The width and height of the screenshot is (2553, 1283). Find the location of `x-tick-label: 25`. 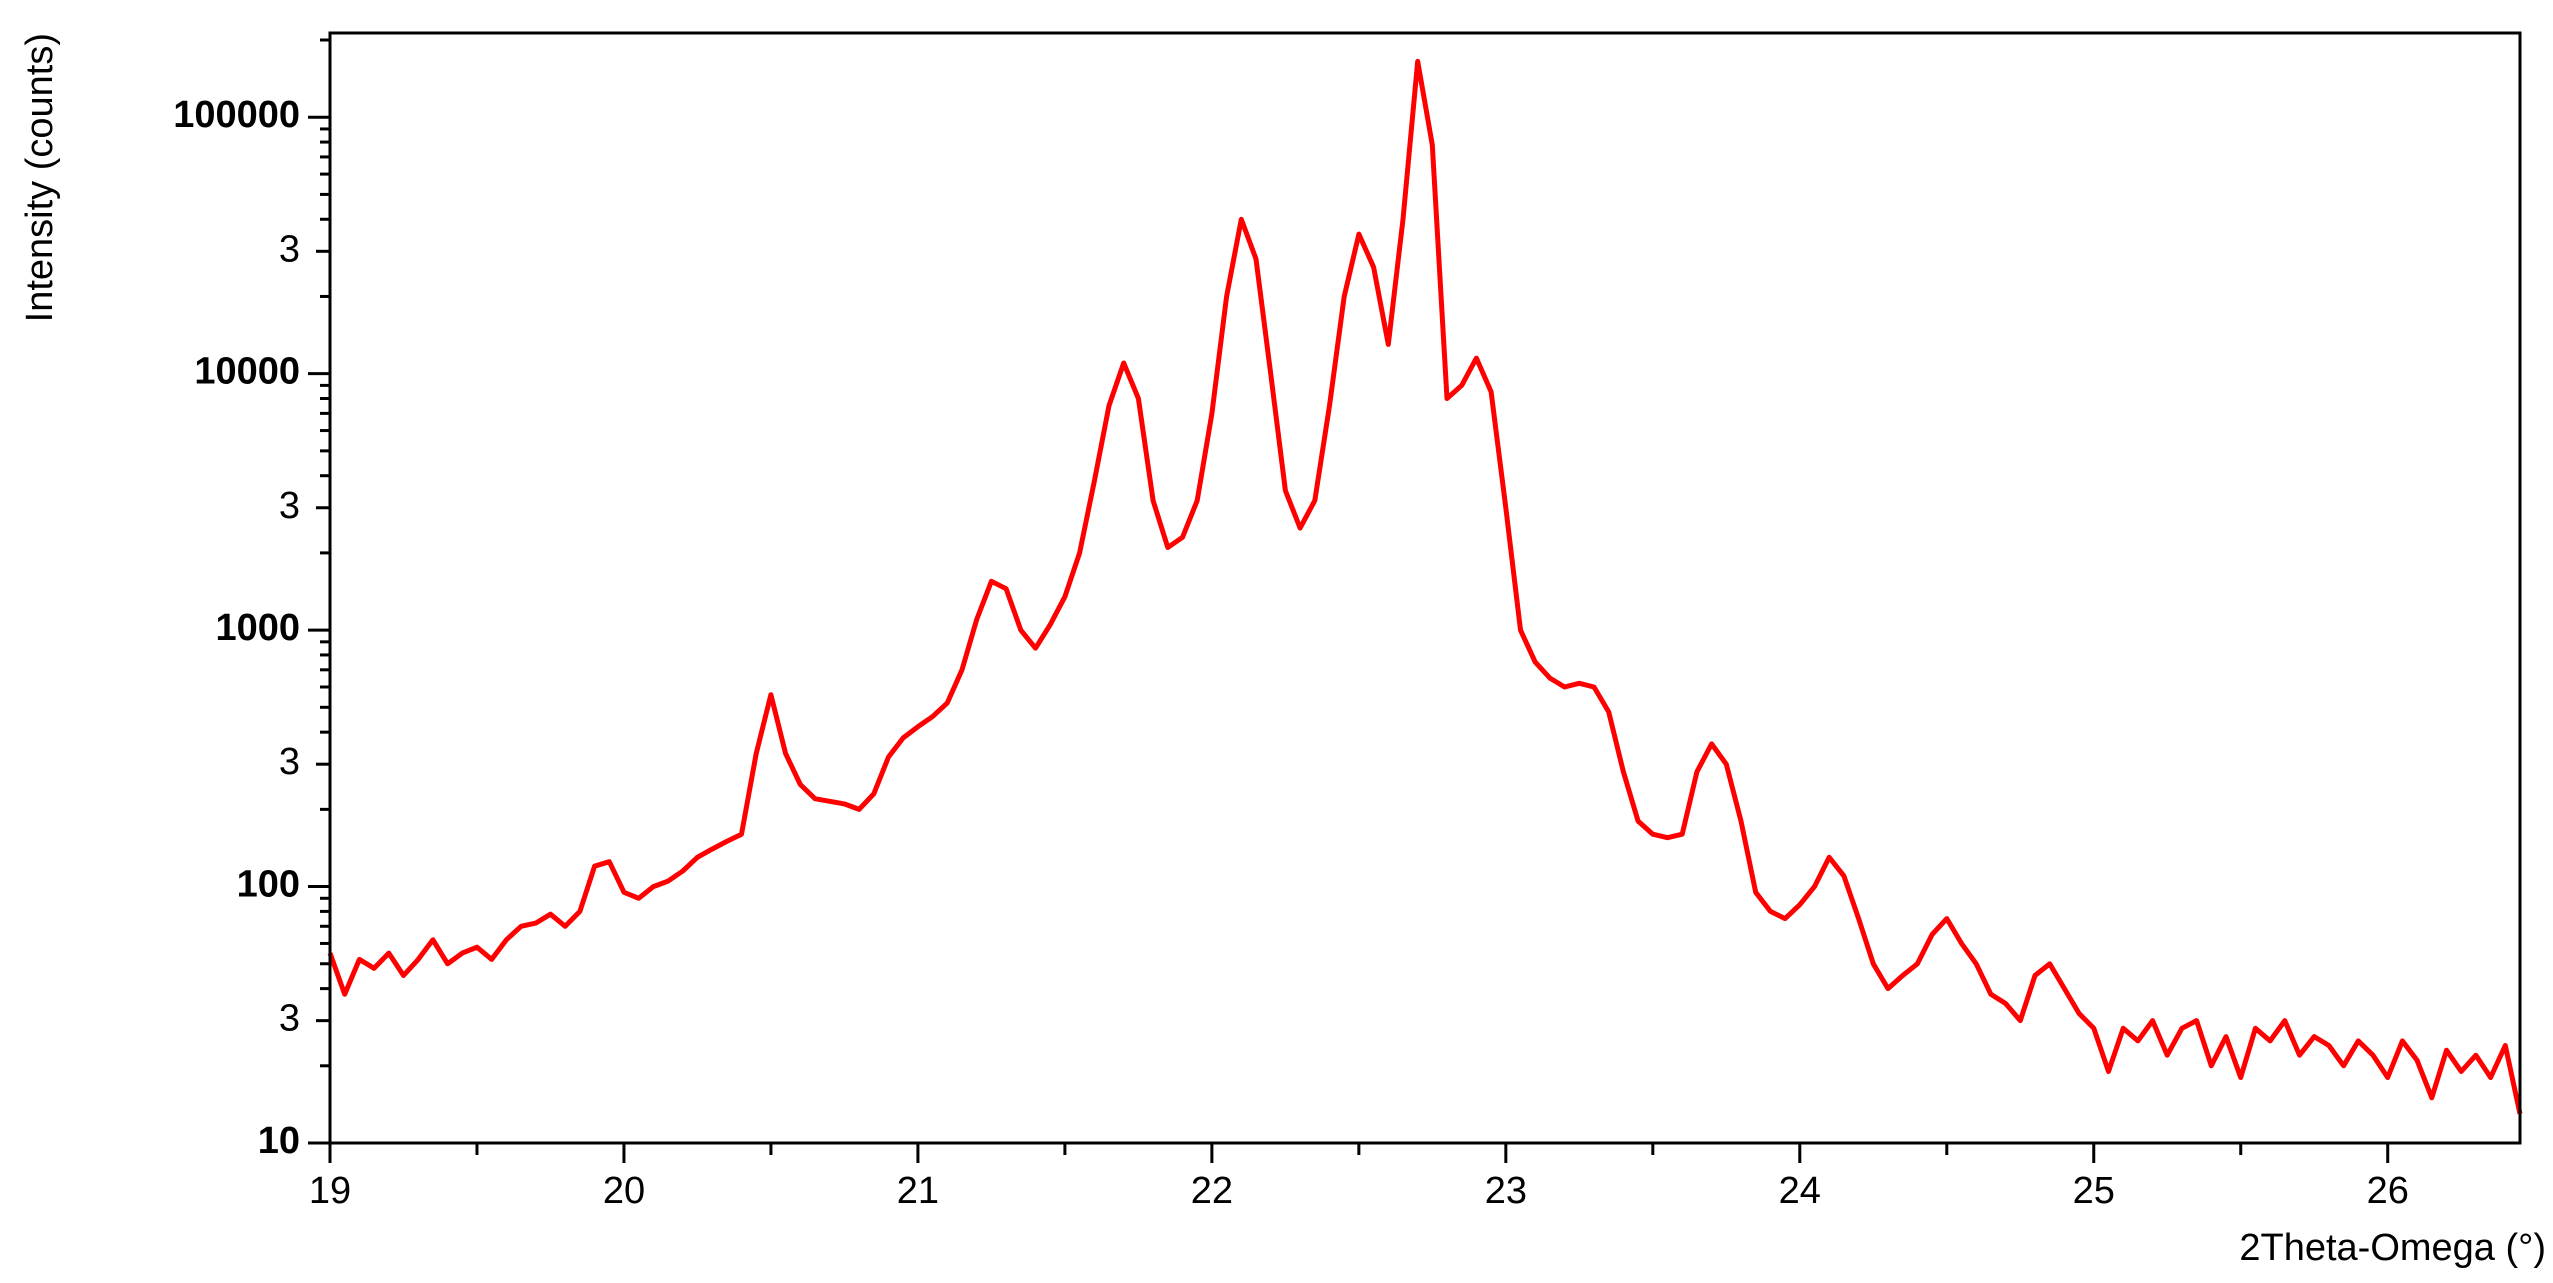

x-tick-label: 25 is located at coordinates (2094, 1191).